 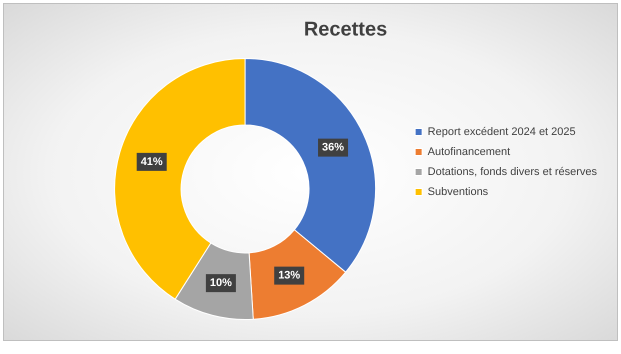 I want to click on data-label: 13%, so click(x=289, y=276).